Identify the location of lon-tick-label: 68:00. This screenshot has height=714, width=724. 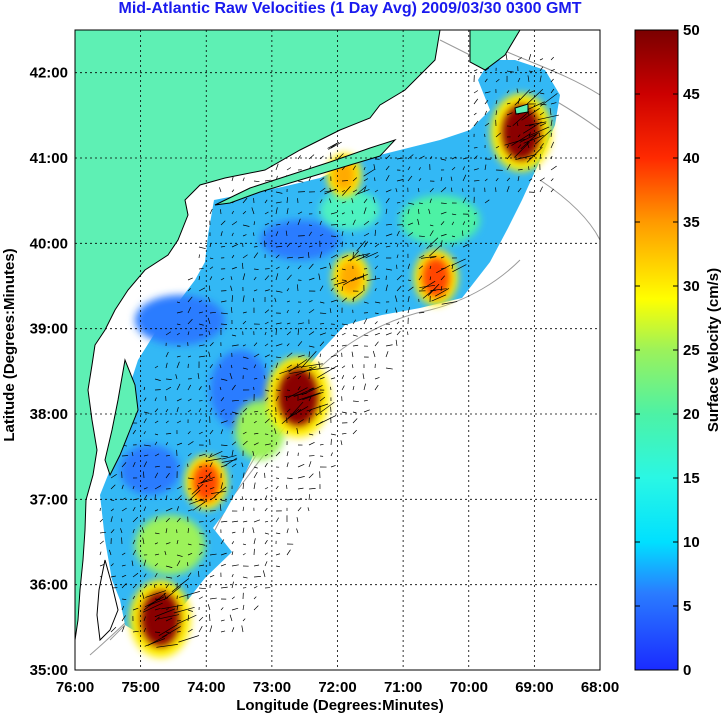
(600, 687).